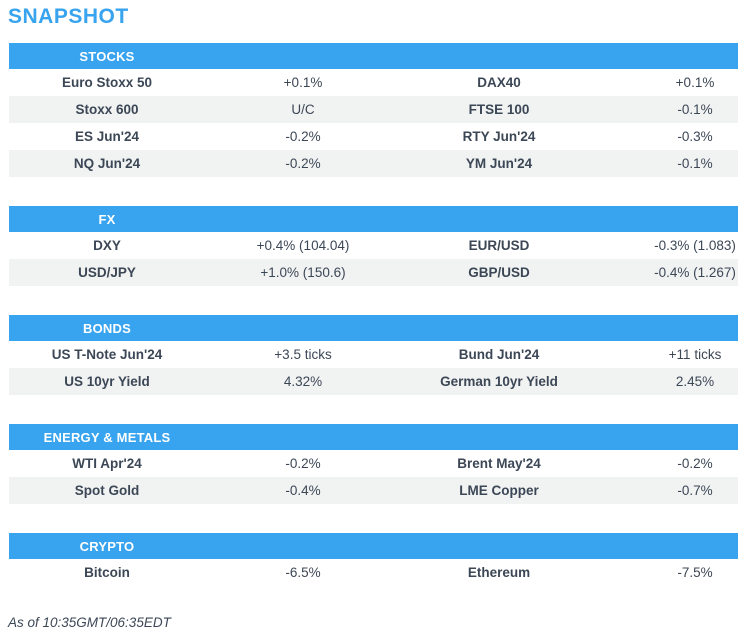 The height and width of the screenshot is (639, 738). I want to click on instrument-value: -0.4%, so click(303, 490).